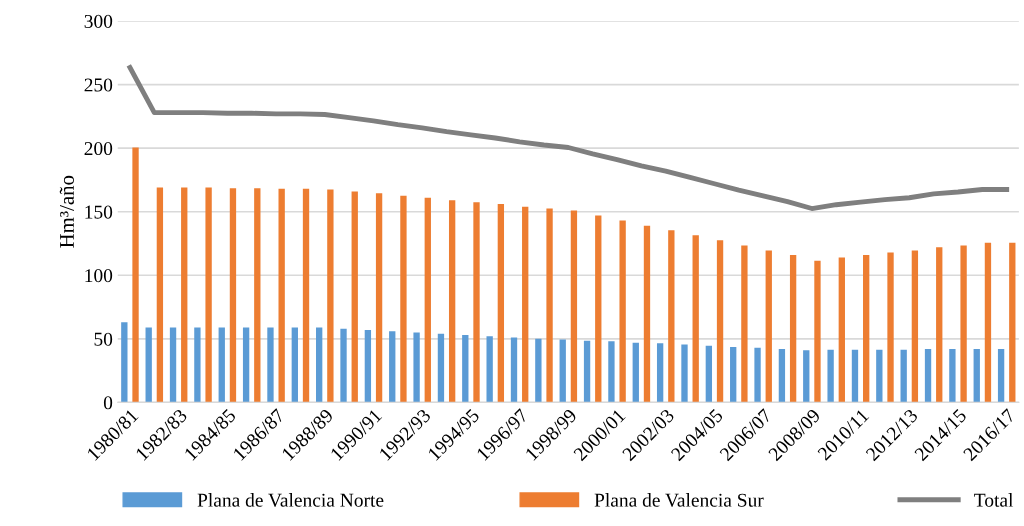 The width and height of the screenshot is (1024, 526). Describe the element at coordinates (99, 212) in the screenshot. I see `y-tick-label: 150` at that location.